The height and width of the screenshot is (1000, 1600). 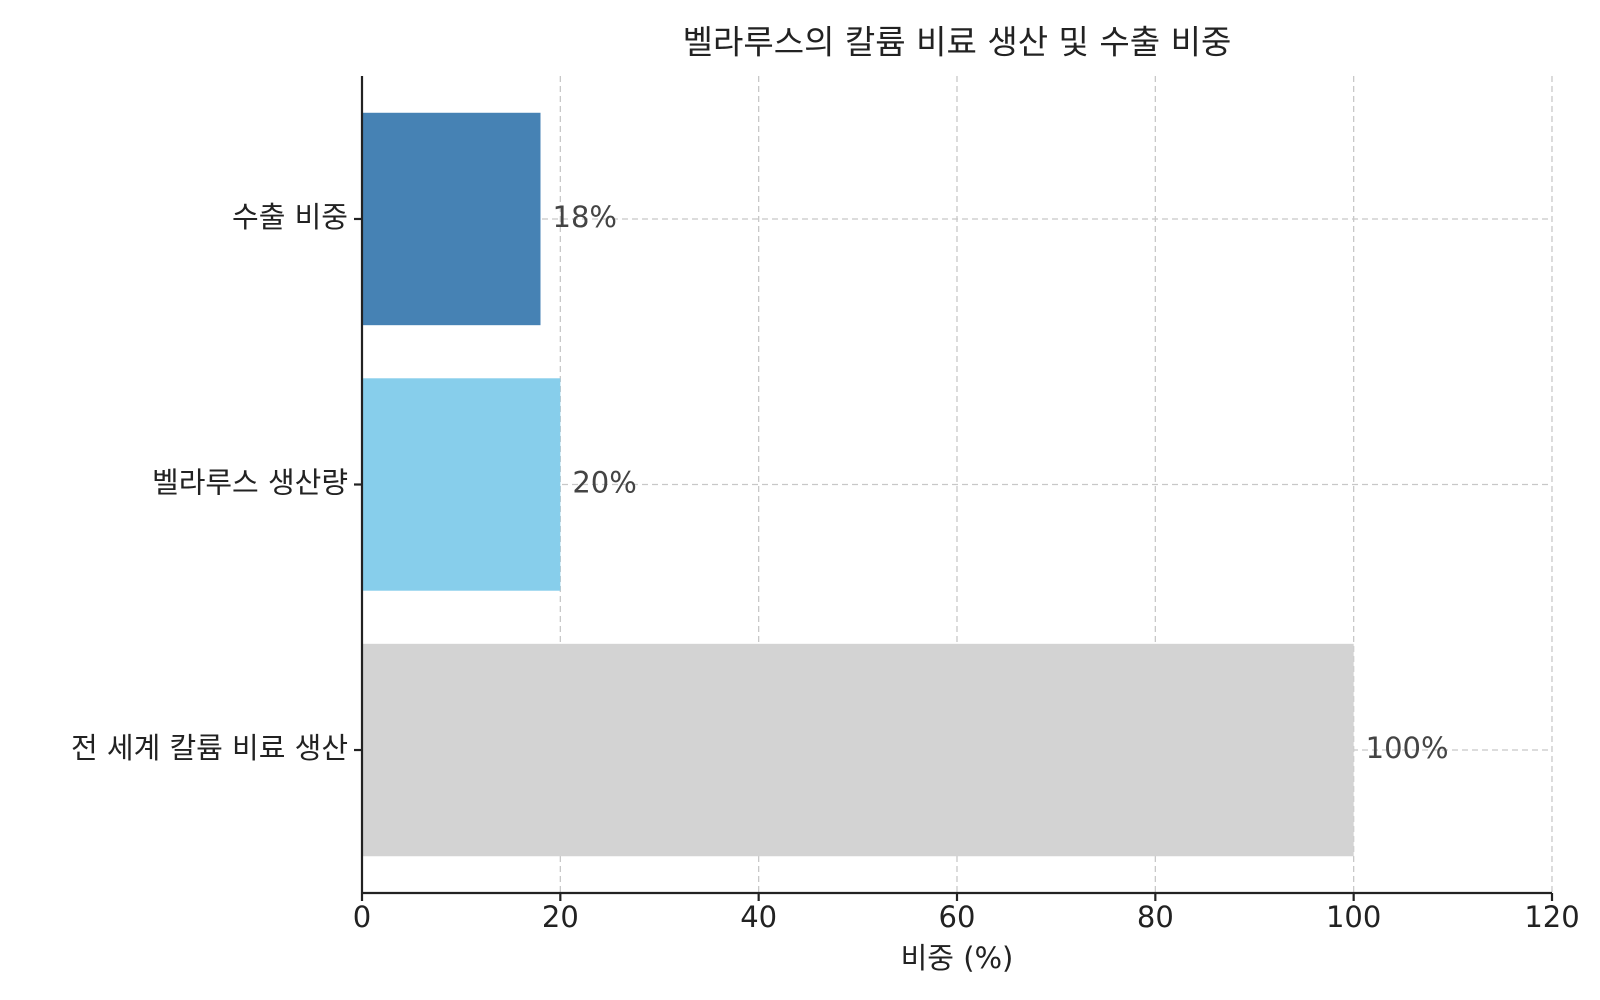 What do you see at coordinates (957, 917) in the screenshot?
I see `x-tick-label: 60` at bounding box center [957, 917].